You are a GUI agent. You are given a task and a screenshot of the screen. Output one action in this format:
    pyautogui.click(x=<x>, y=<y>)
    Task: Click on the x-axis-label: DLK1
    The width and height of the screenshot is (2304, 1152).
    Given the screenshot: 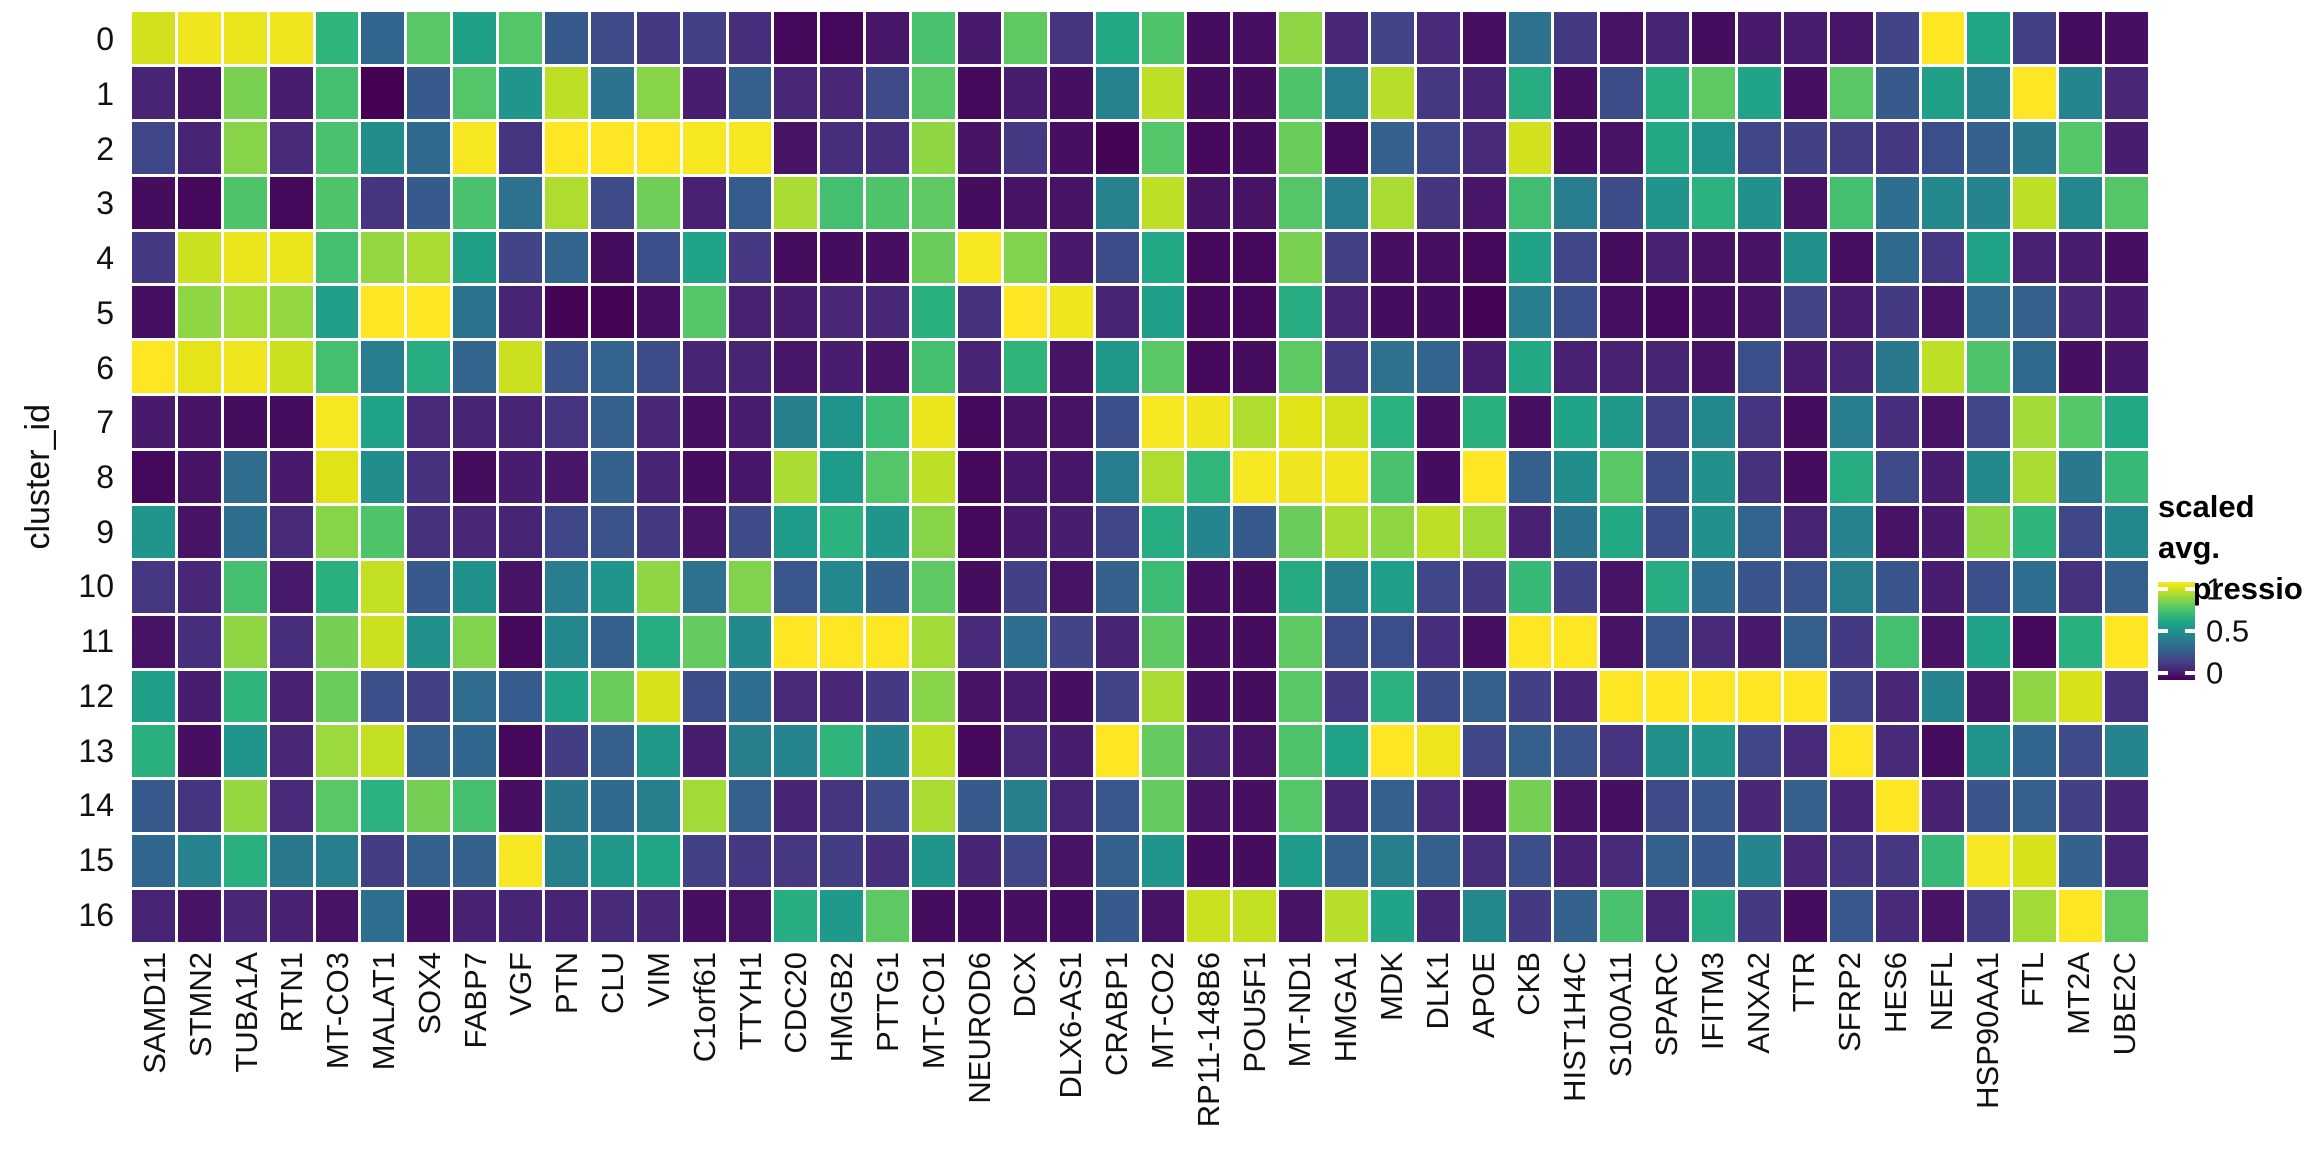 What is the action you would take?
    pyautogui.click(x=1438, y=993)
    